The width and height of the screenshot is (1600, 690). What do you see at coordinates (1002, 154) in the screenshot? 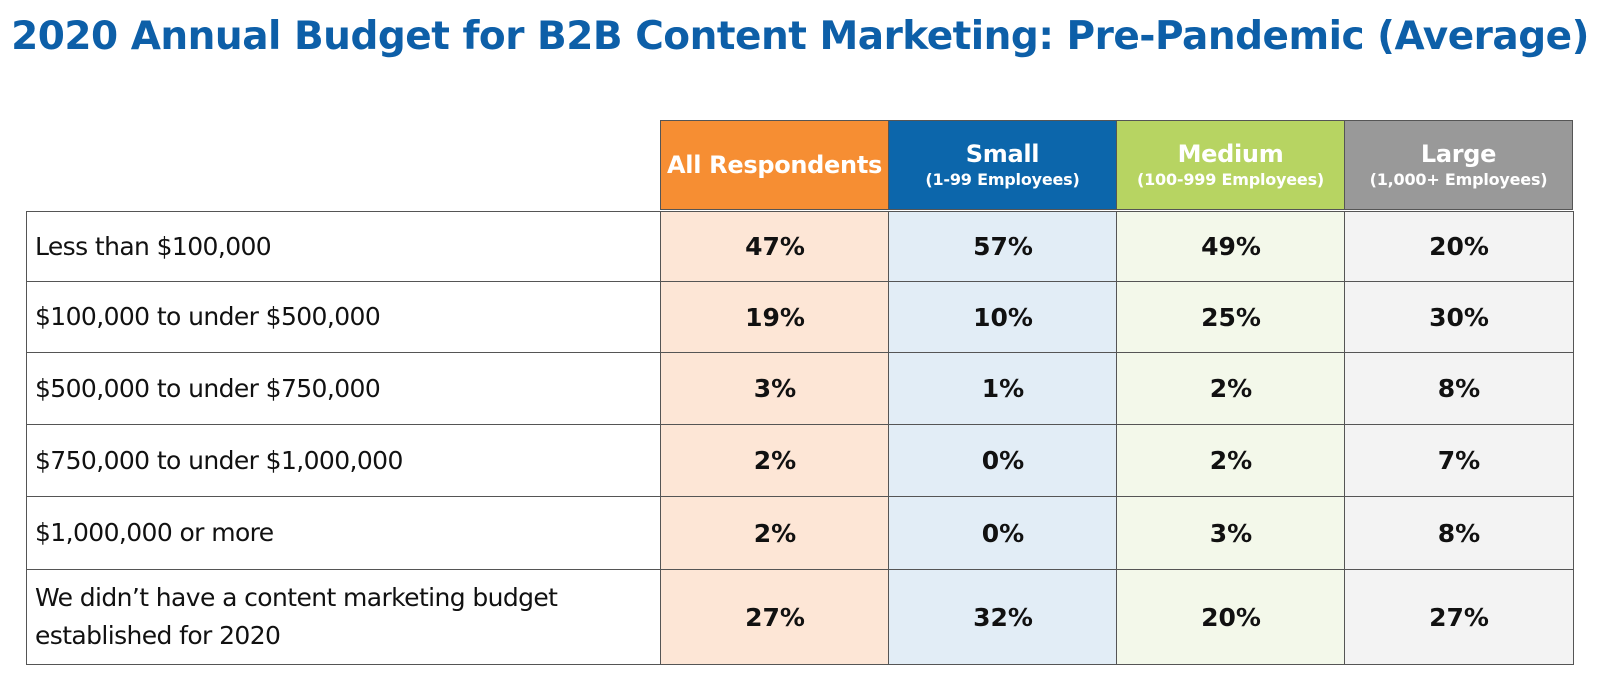
I see `column-header-label: Small` at bounding box center [1002, 154].